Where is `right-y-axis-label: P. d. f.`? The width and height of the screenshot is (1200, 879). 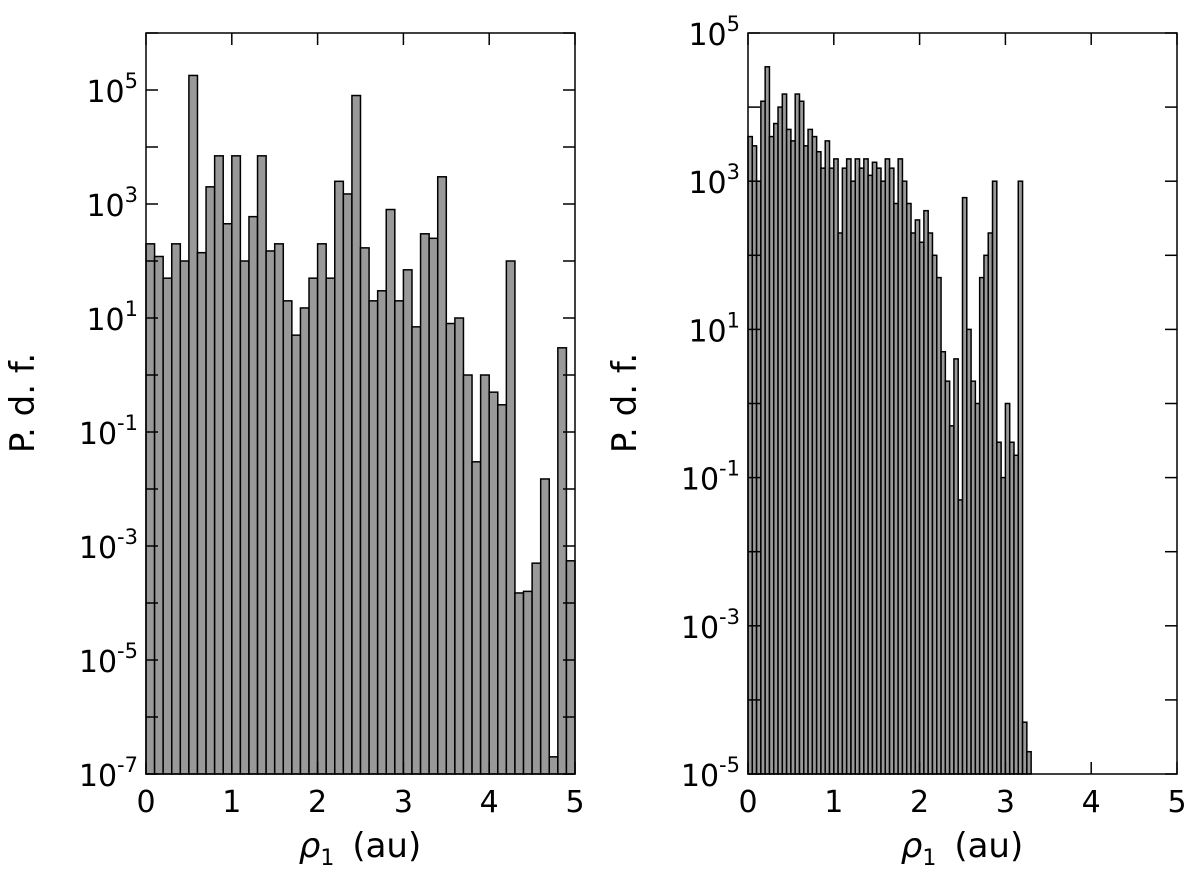 right-y-axis-label: P. d. f. is located at coordinates (625, 403).